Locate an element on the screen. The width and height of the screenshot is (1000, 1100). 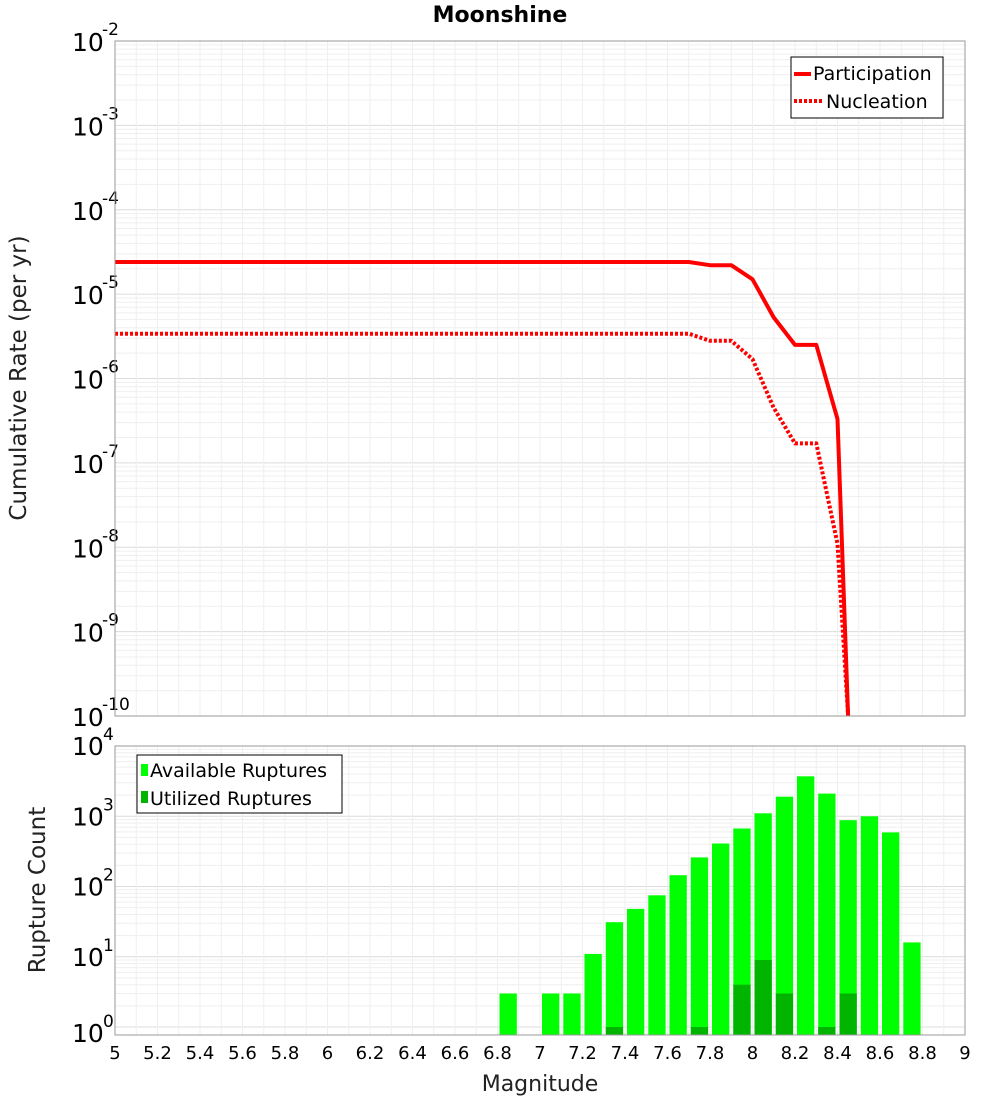
bar-available-8.75 is located at coordinates (912, 988).